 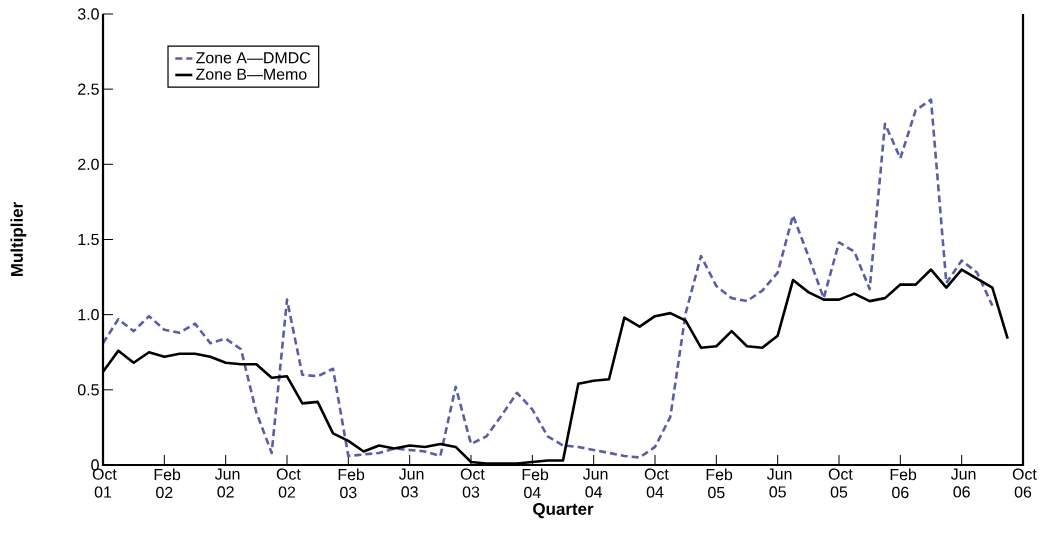 I want to click on x-tick-label: Jun 04, so click(x=595, y=483).